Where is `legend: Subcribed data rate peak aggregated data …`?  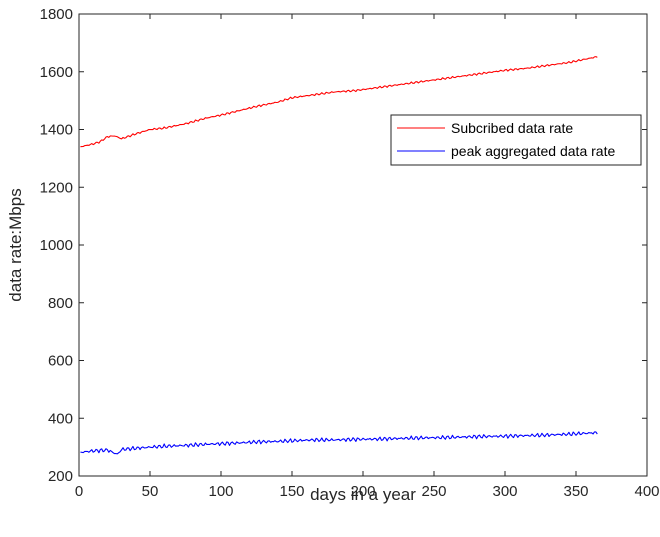
legend: Subcribed data rate peak aggregated data … is located at coordinates (516, 140).